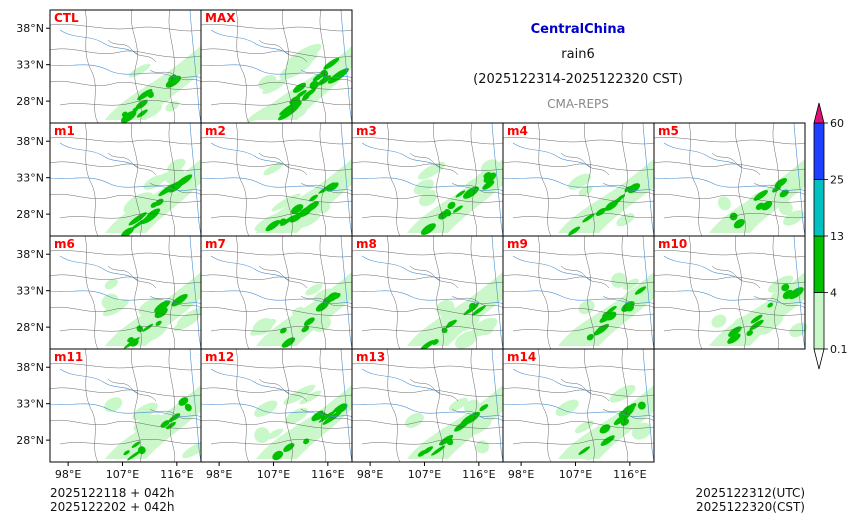  I want to click on rain-moderate-area, so click(155, 321).